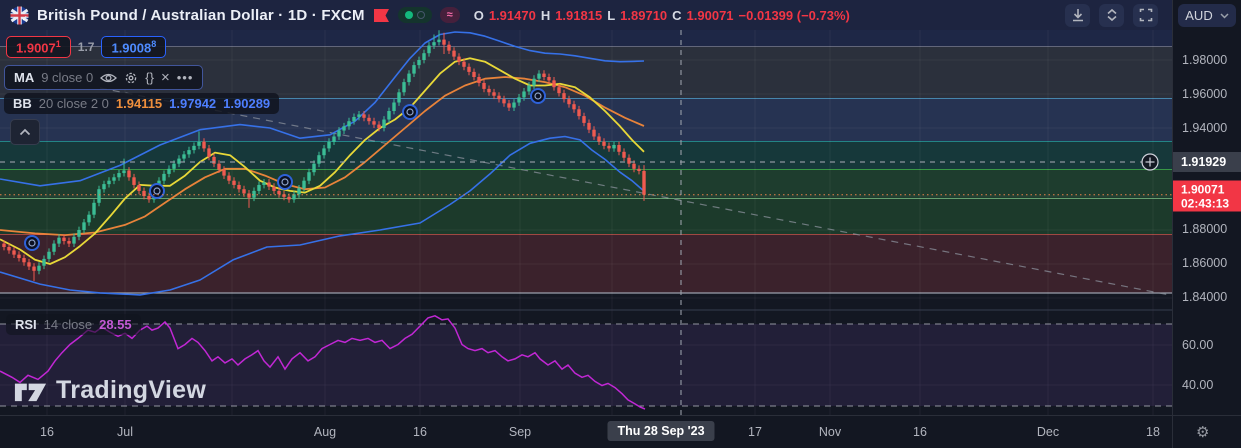 The height and width of the screenshot is (448, 1241). I want to click on collapse-button, so click(1111, 15).